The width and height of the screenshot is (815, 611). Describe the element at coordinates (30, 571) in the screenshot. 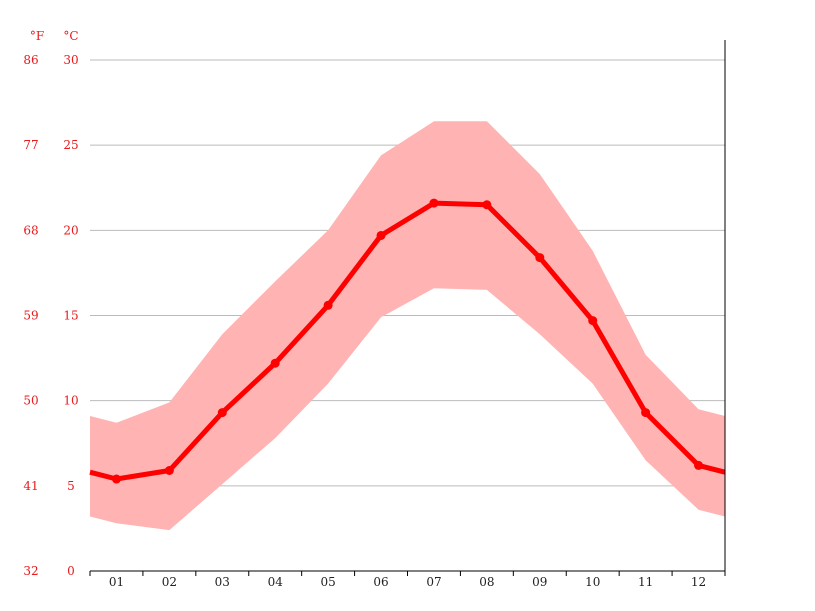

I see `y-tick-label-f: 32` at that location.